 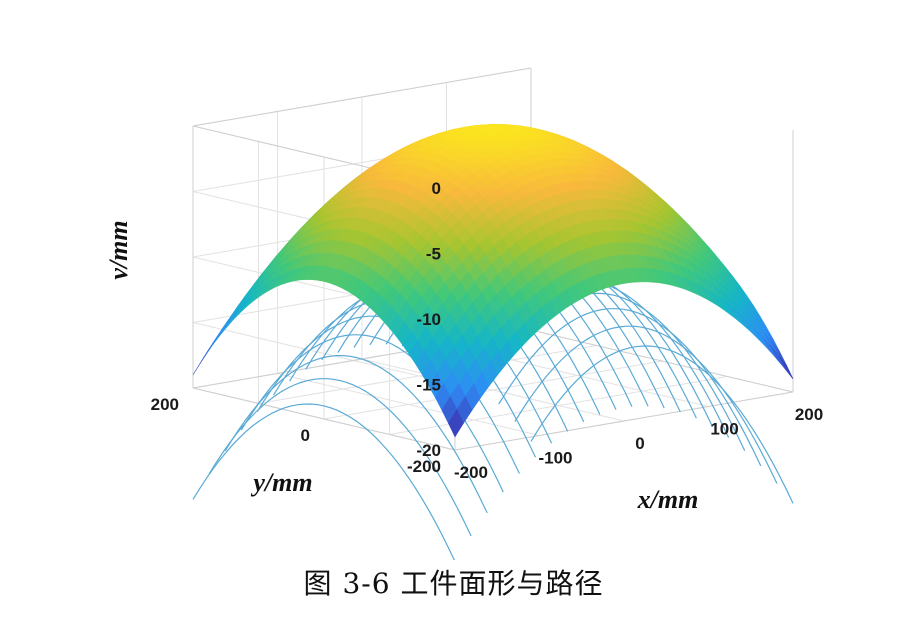 I want to click on z-tick-label: -20, so click(x=428, y=450).